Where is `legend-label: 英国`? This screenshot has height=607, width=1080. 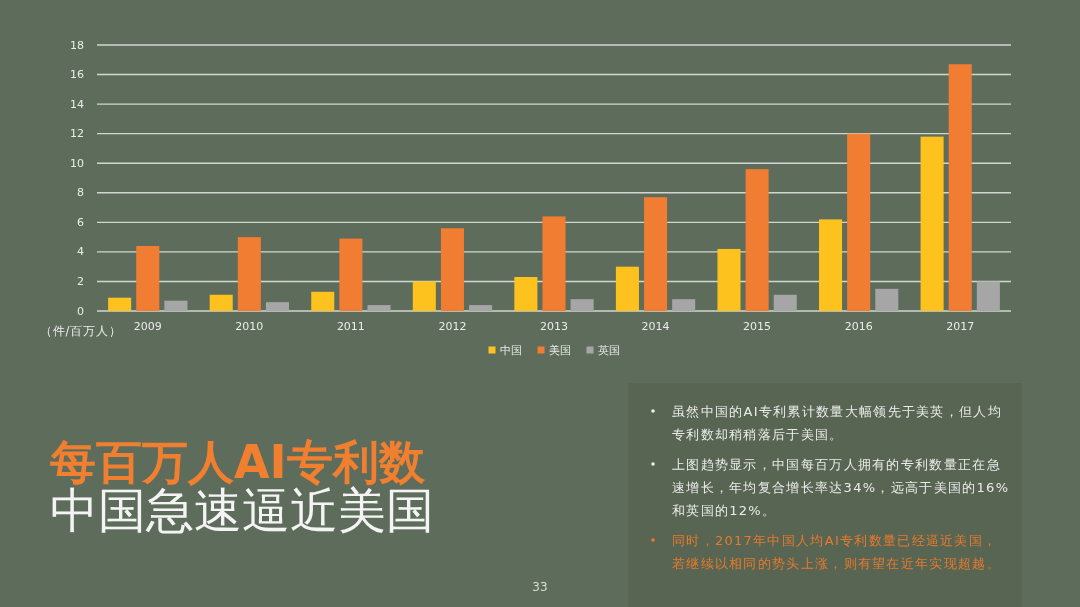 legend-label: 英国 is located at coordinates (608, 350).